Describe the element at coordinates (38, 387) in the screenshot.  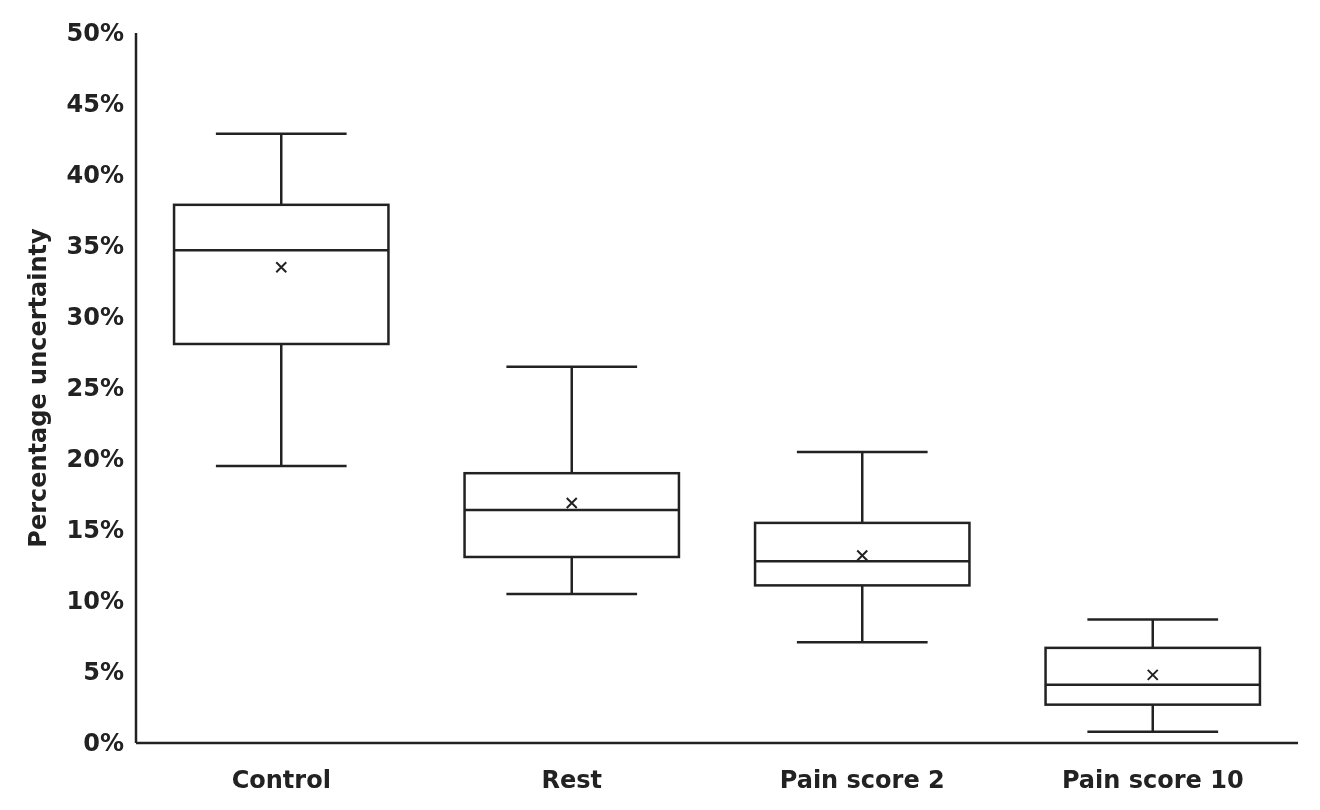
I see `y-axis-title: Percentage uncertainty` at that location.